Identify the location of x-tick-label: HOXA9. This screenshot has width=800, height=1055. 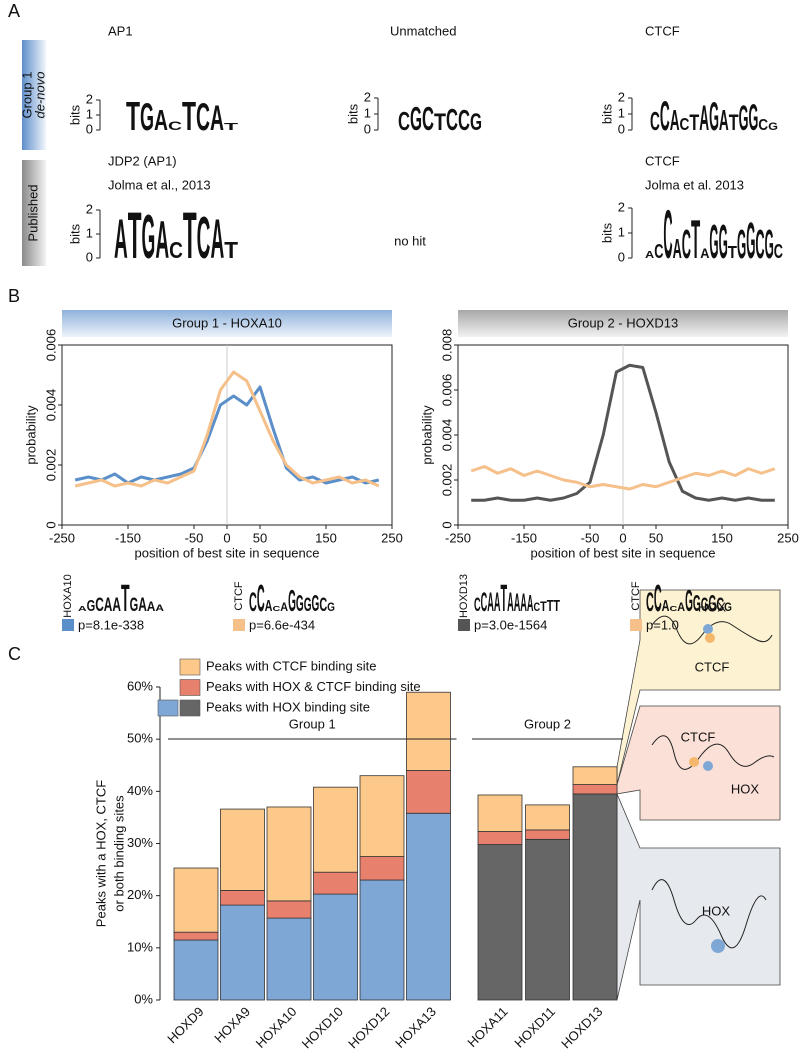
(232, 1025).